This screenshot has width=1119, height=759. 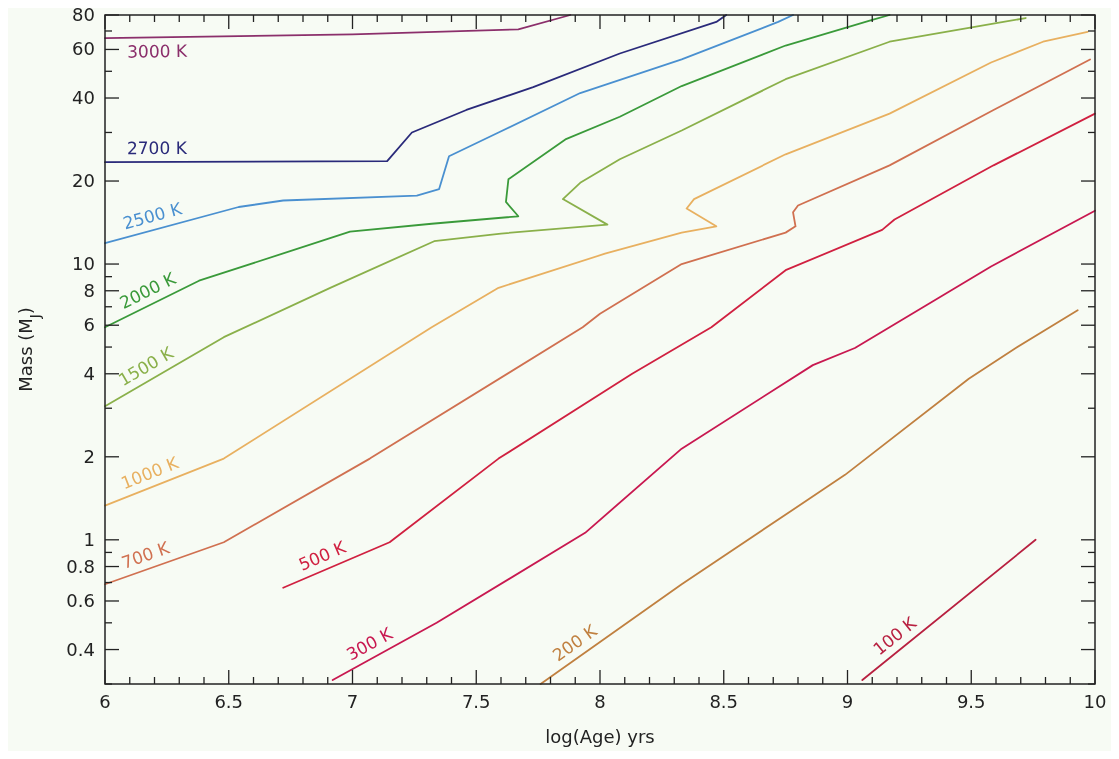 I want to click on y-tick-label: 4, so click(x=89, y=373).